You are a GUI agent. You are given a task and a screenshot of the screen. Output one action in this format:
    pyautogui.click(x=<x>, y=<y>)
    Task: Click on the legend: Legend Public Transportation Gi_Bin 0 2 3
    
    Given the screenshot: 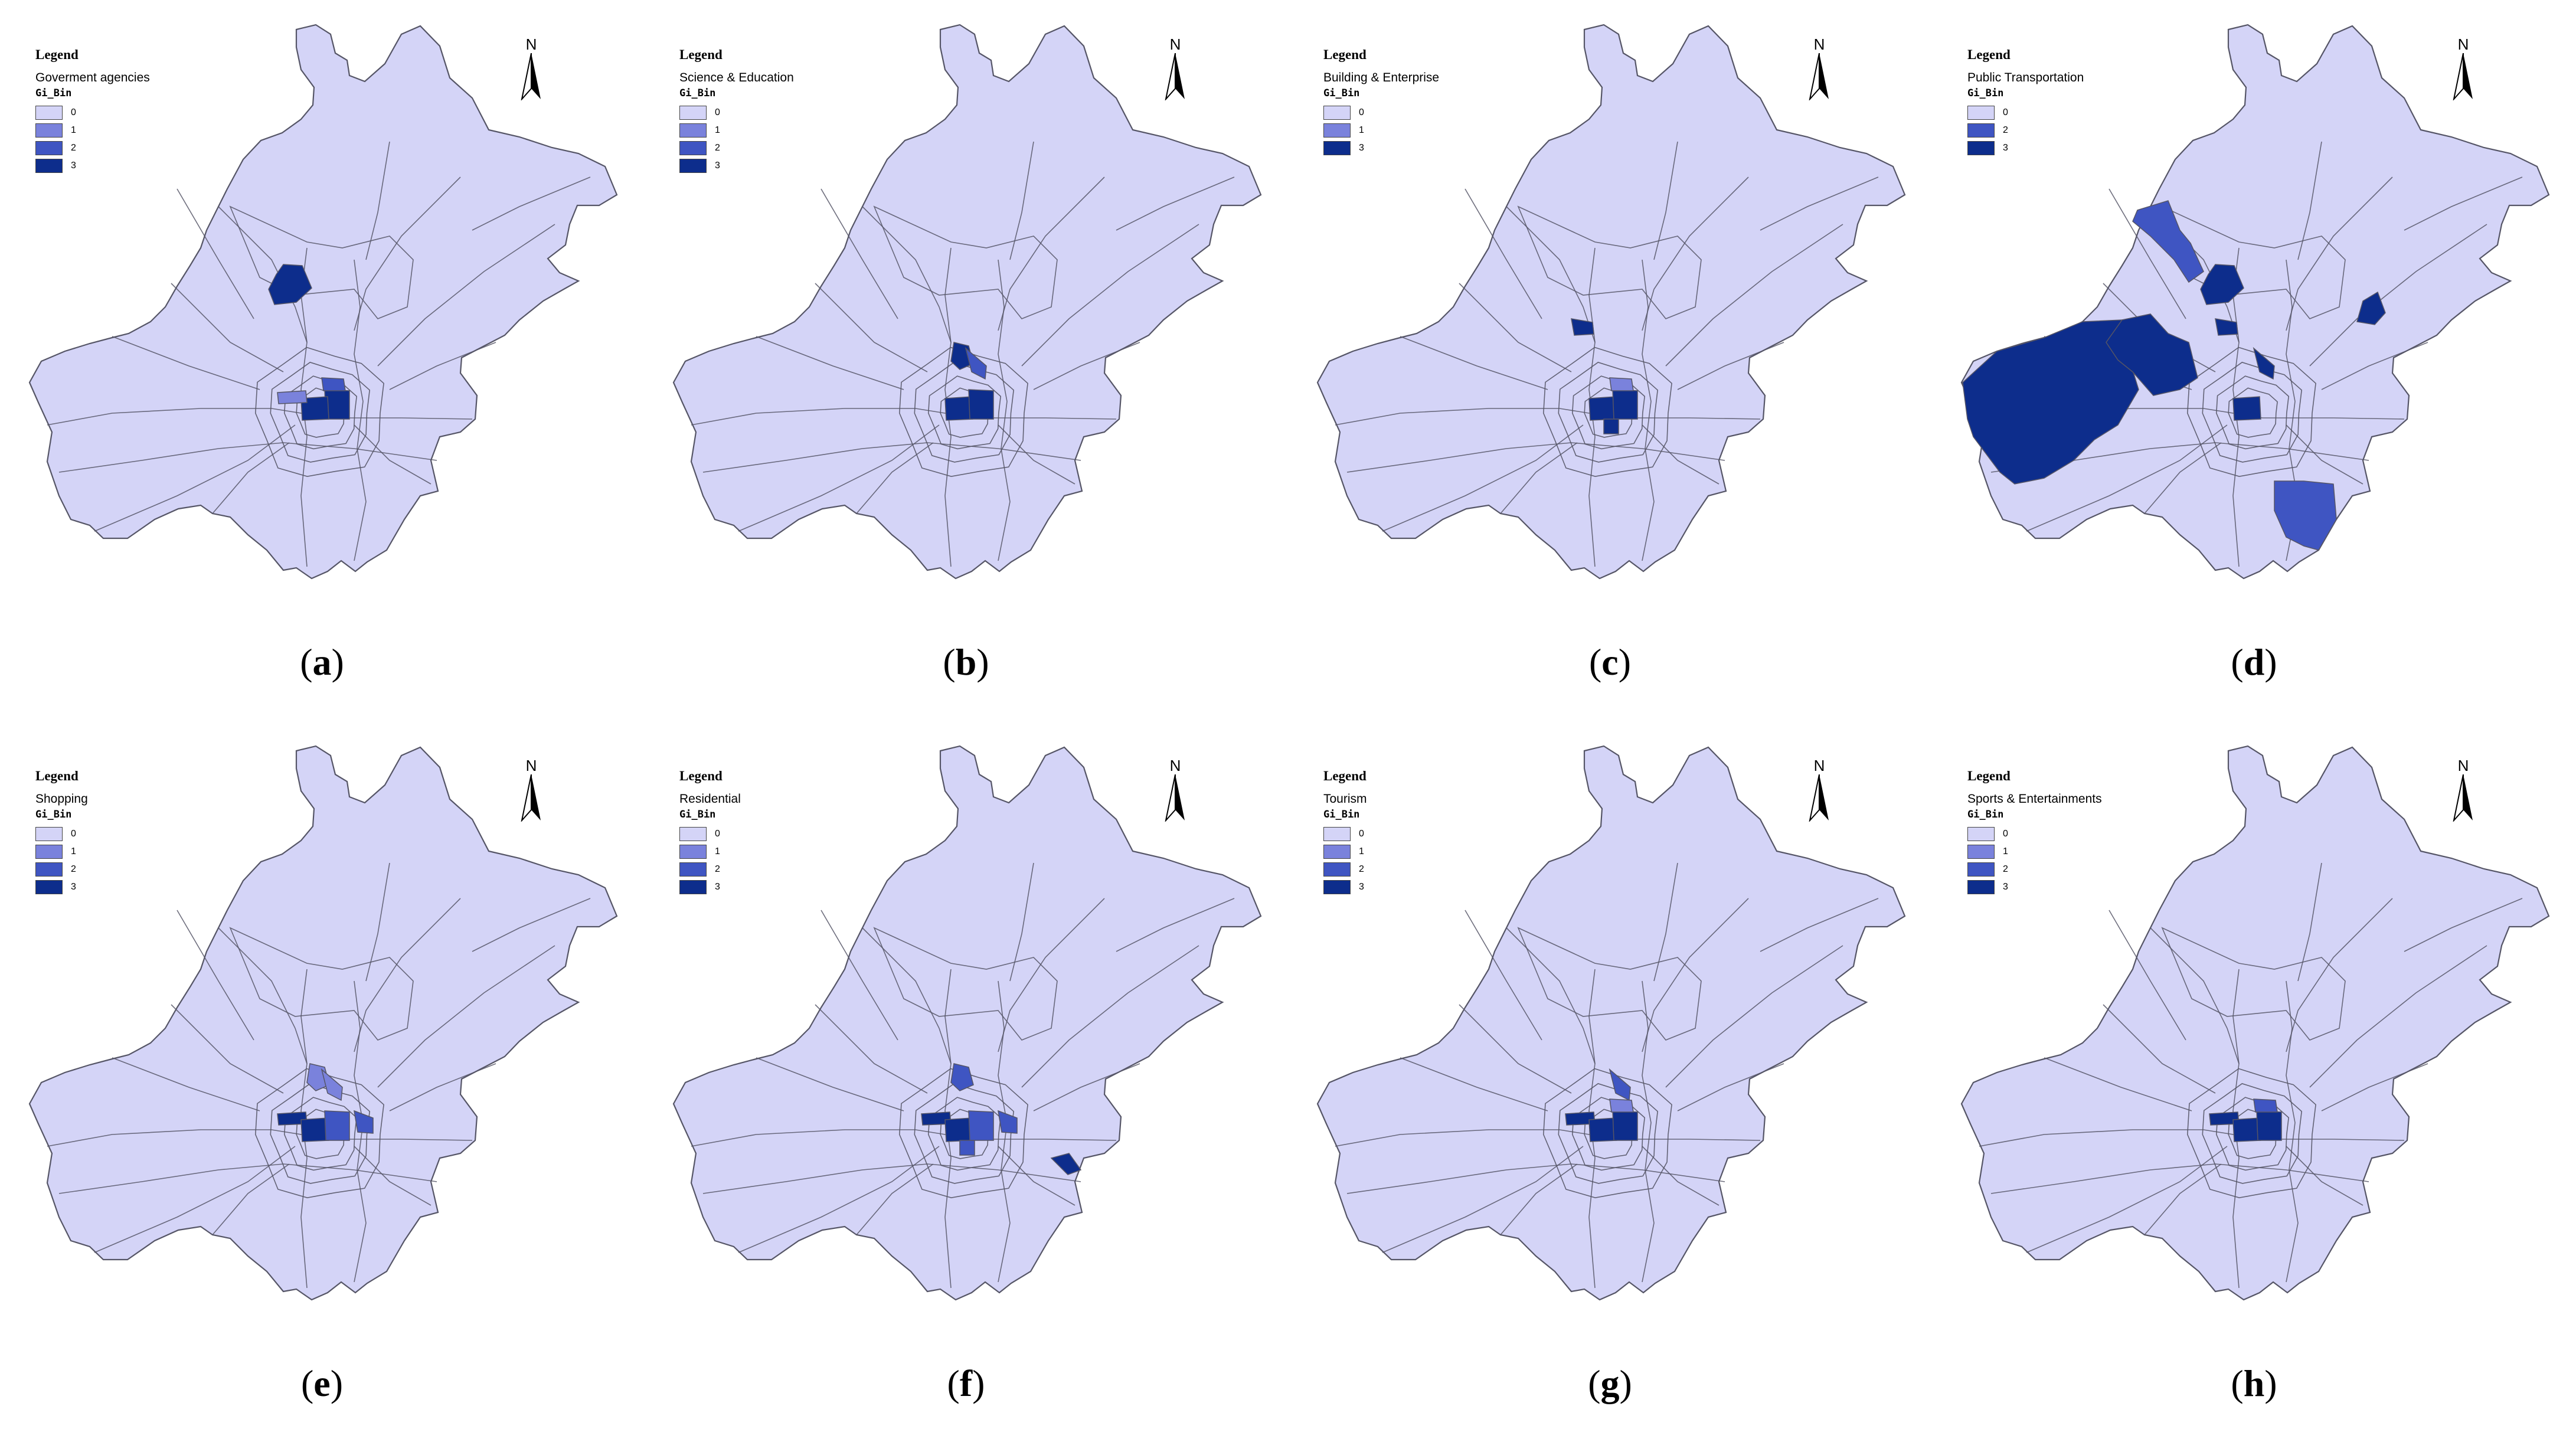 What is the action you would take?
    pyautogui.click(x=2073, y=102)
    